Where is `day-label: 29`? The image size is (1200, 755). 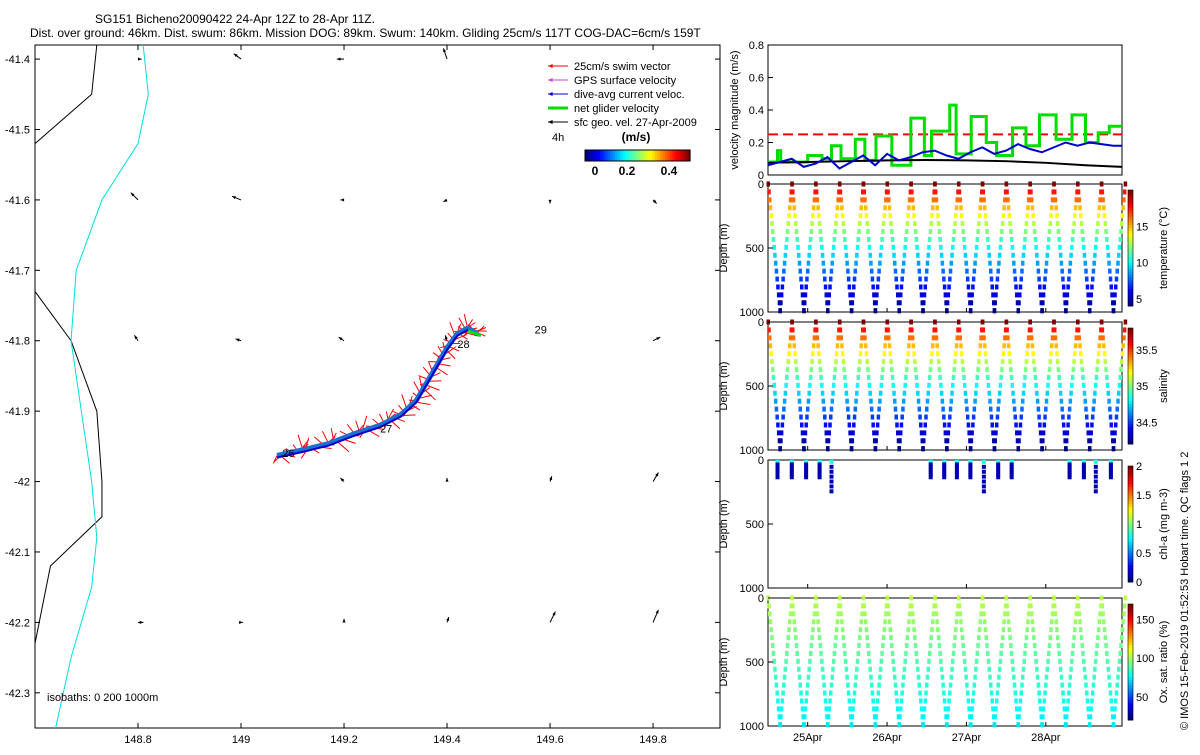 day-label: 29 is located at coordinates (541, 331).